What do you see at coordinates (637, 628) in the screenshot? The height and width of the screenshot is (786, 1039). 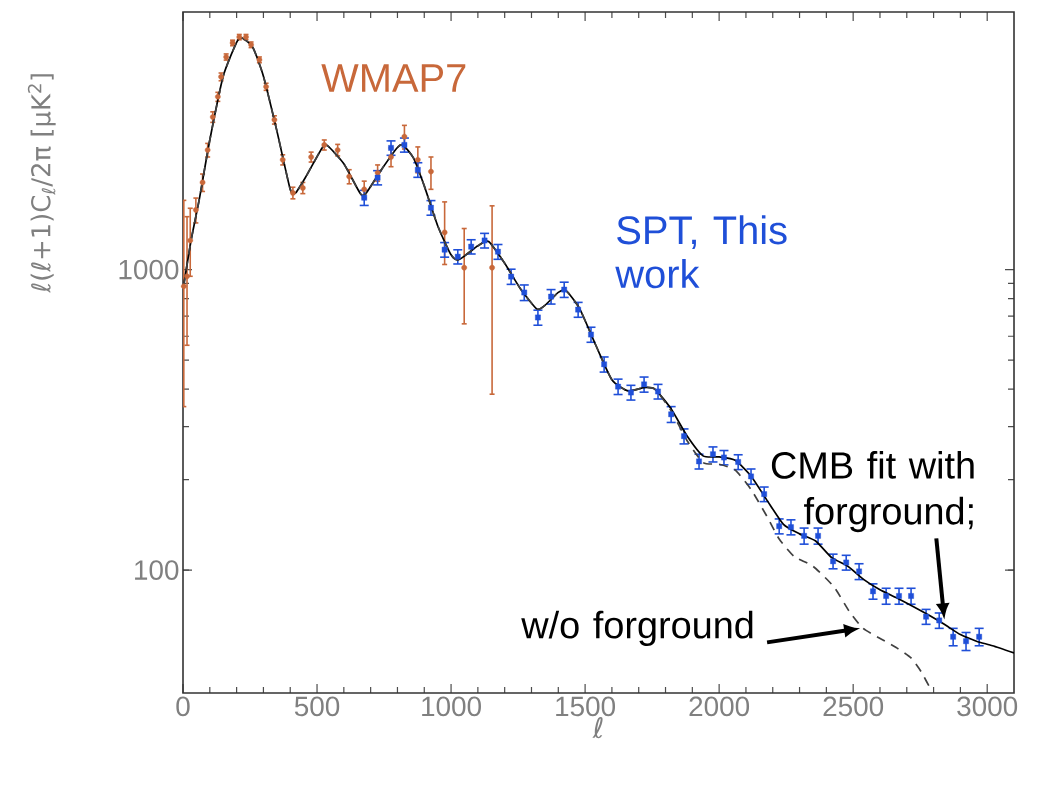 I see `annotation: w/o forground` at bounding box center [637, 628].